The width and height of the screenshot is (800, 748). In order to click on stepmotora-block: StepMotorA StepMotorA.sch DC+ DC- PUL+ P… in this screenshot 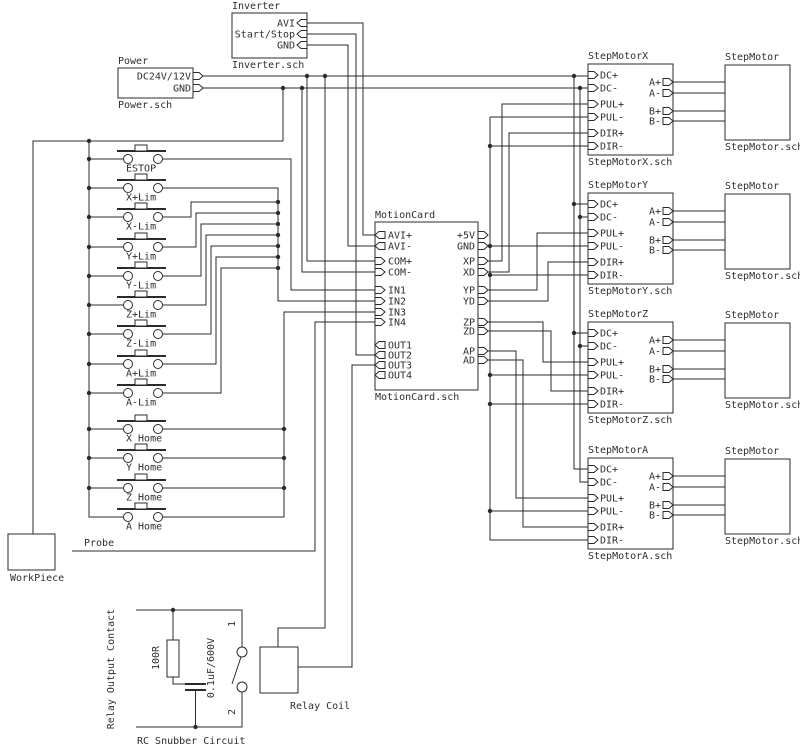, I will do `click(630, 503)`.